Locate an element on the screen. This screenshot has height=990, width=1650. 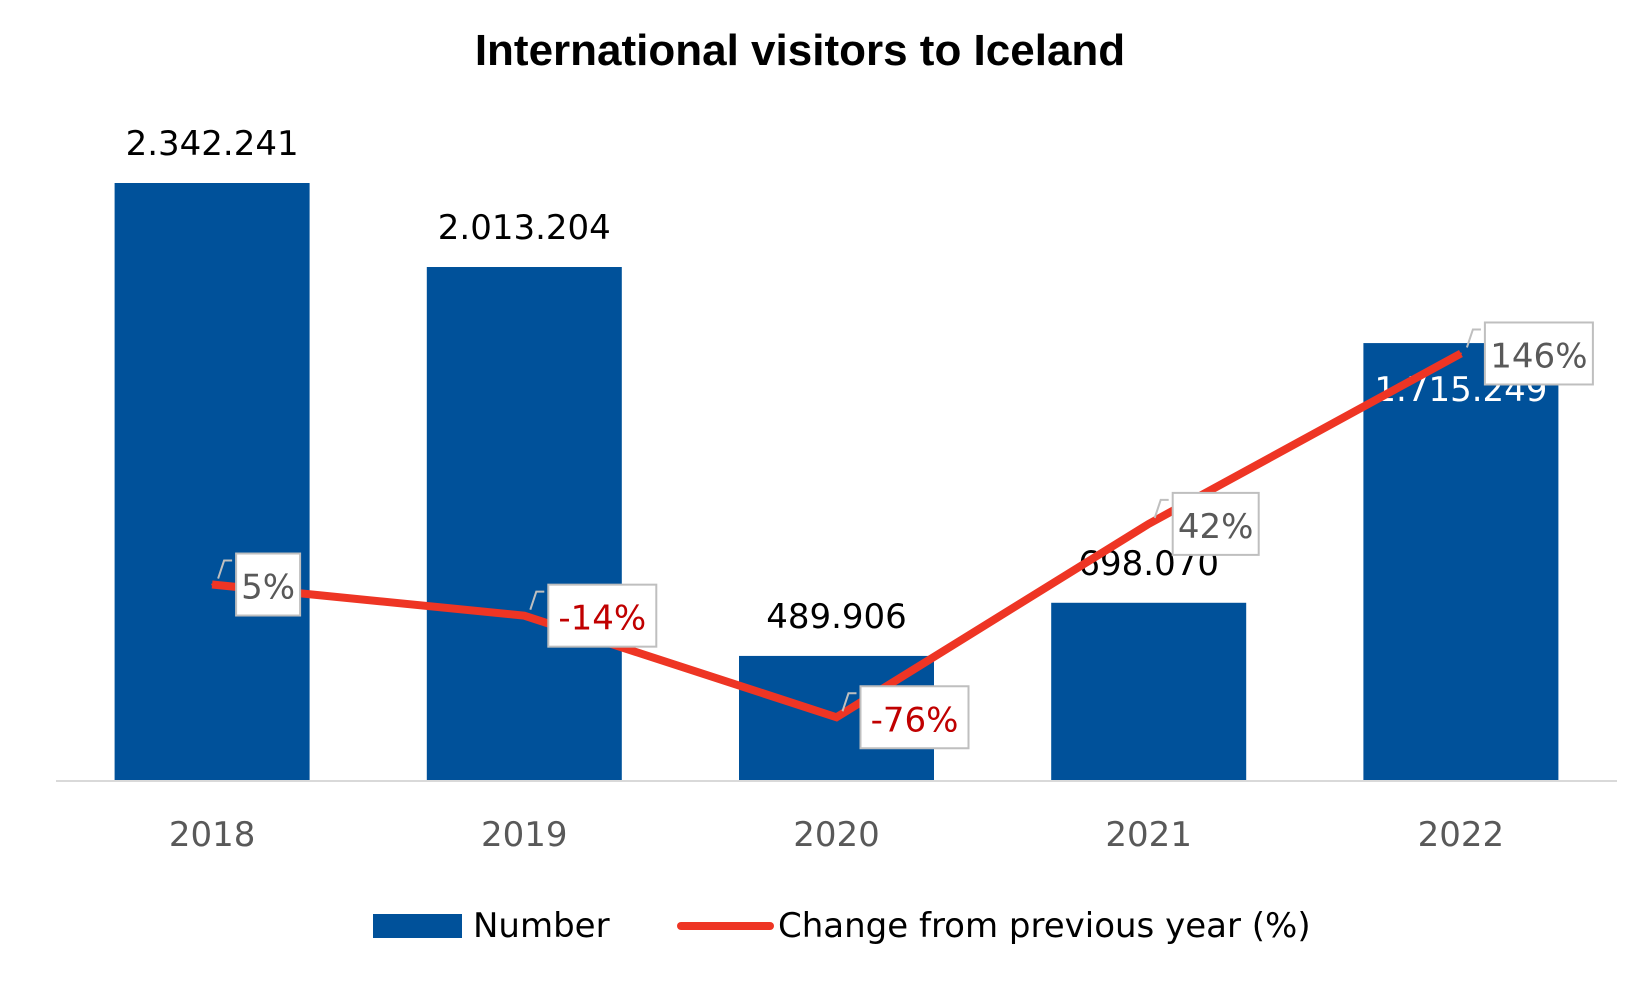
percent-label: 146% is located at coordinates (1538, 356).